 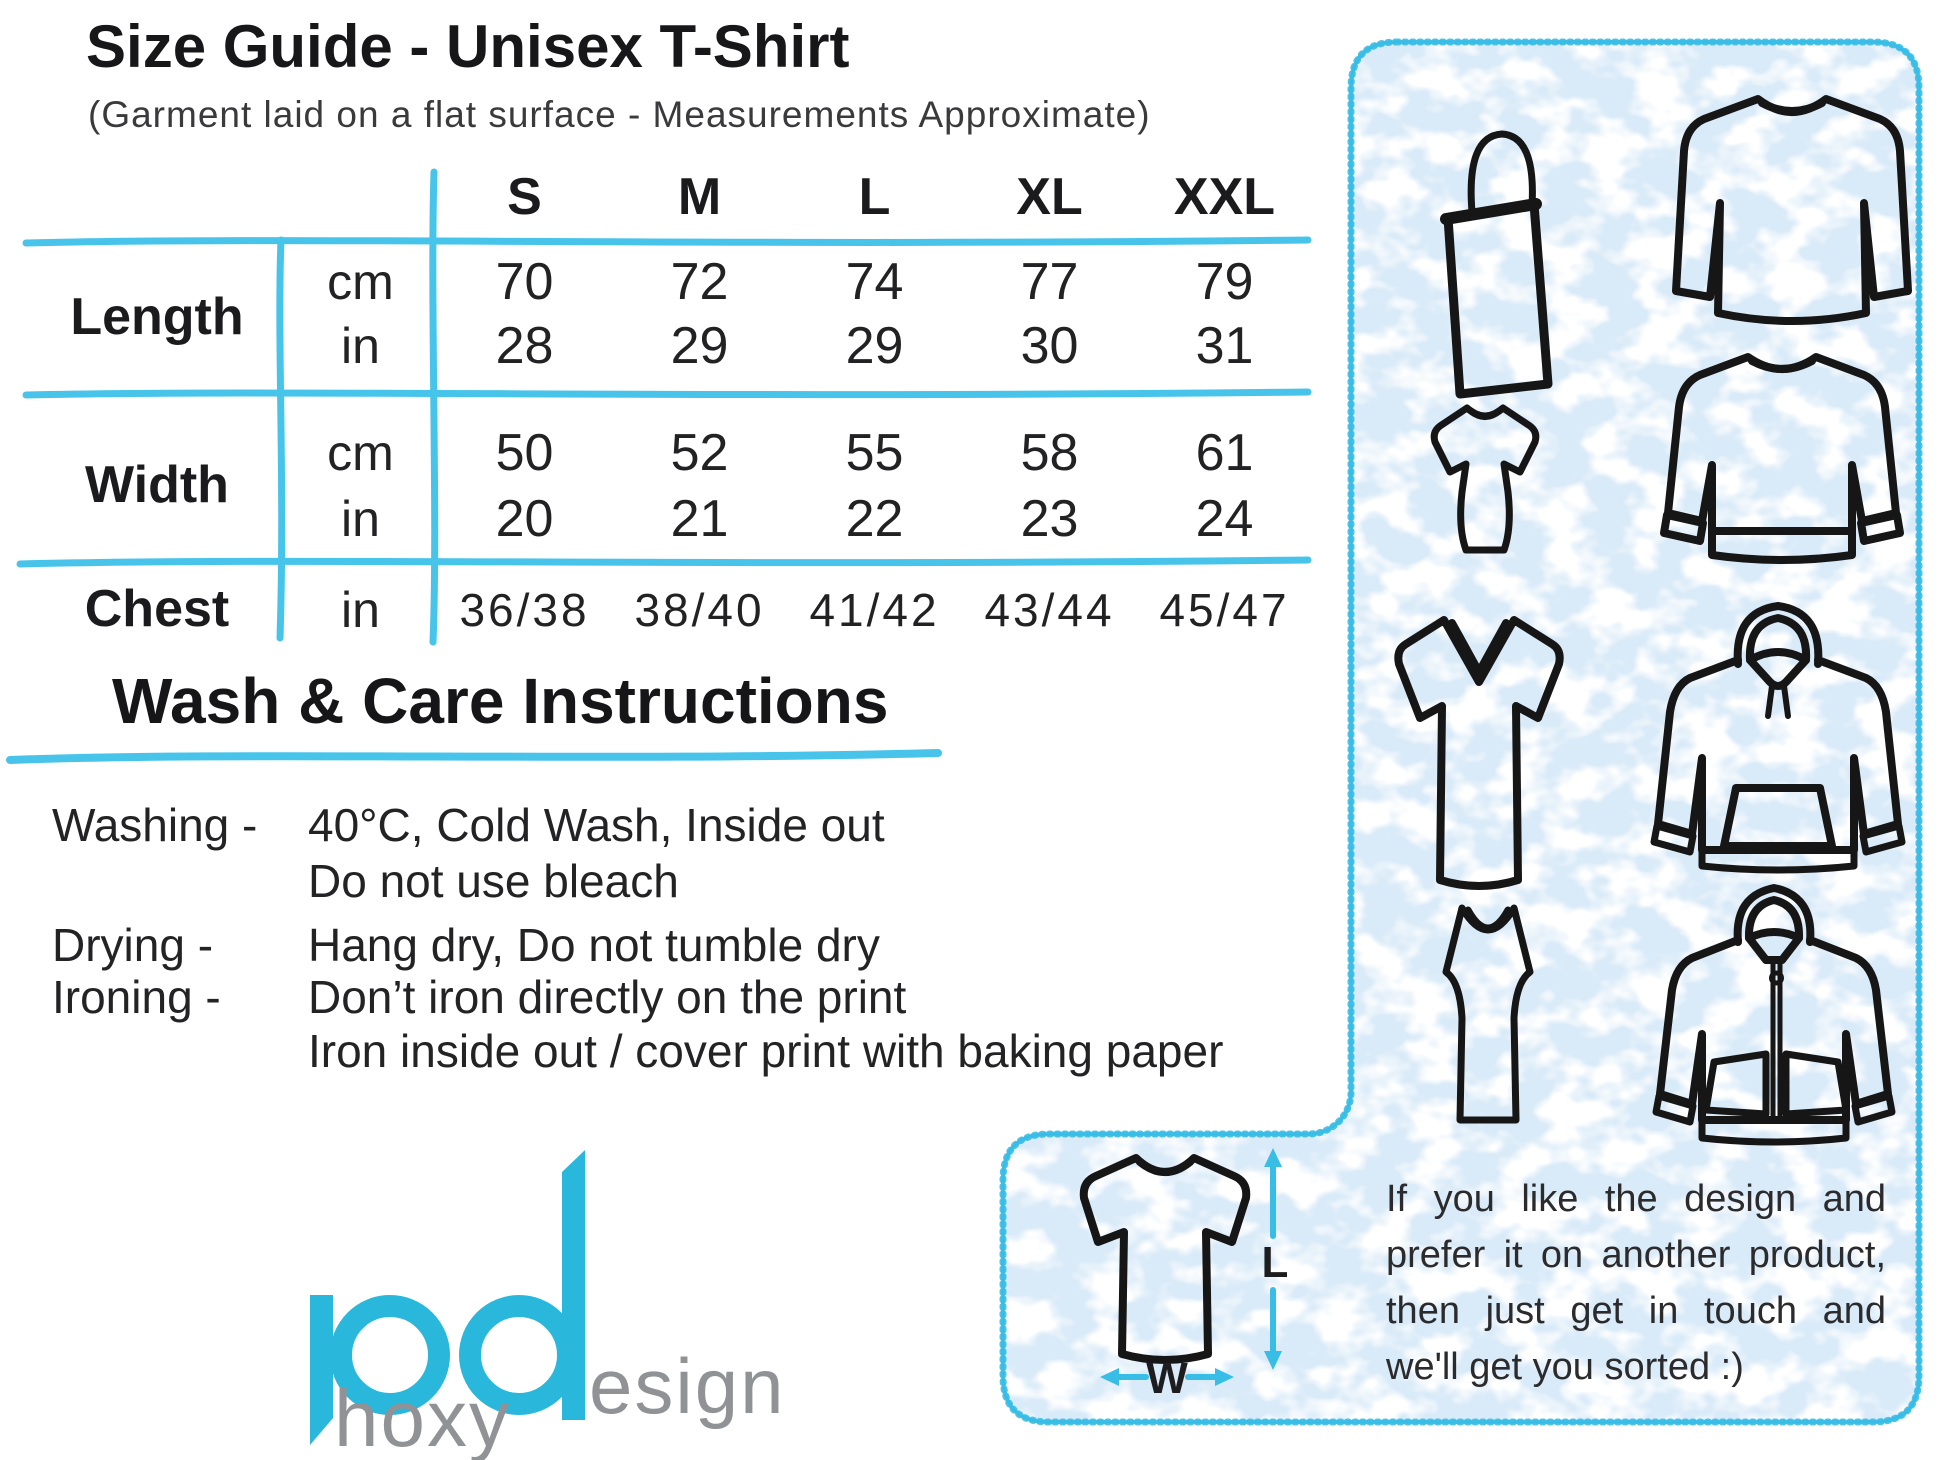 What do you see at coordinates (155, 825) in the screenshot?
I see `care-label: Washing -` at bounding box center [155, 825].